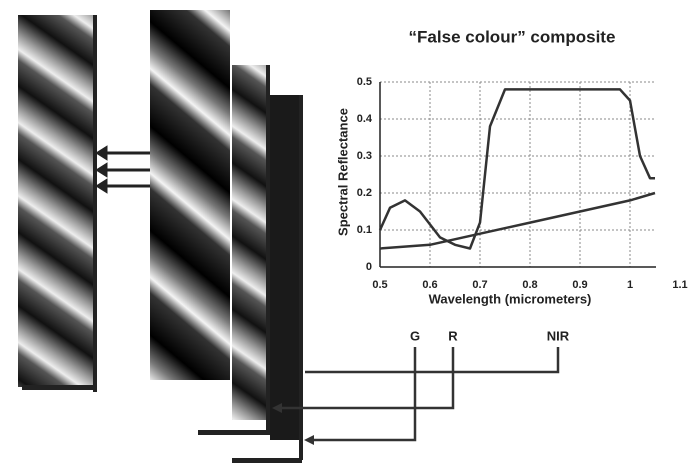  I want to click on y-tick-label: 0.5, so click(364, 82).